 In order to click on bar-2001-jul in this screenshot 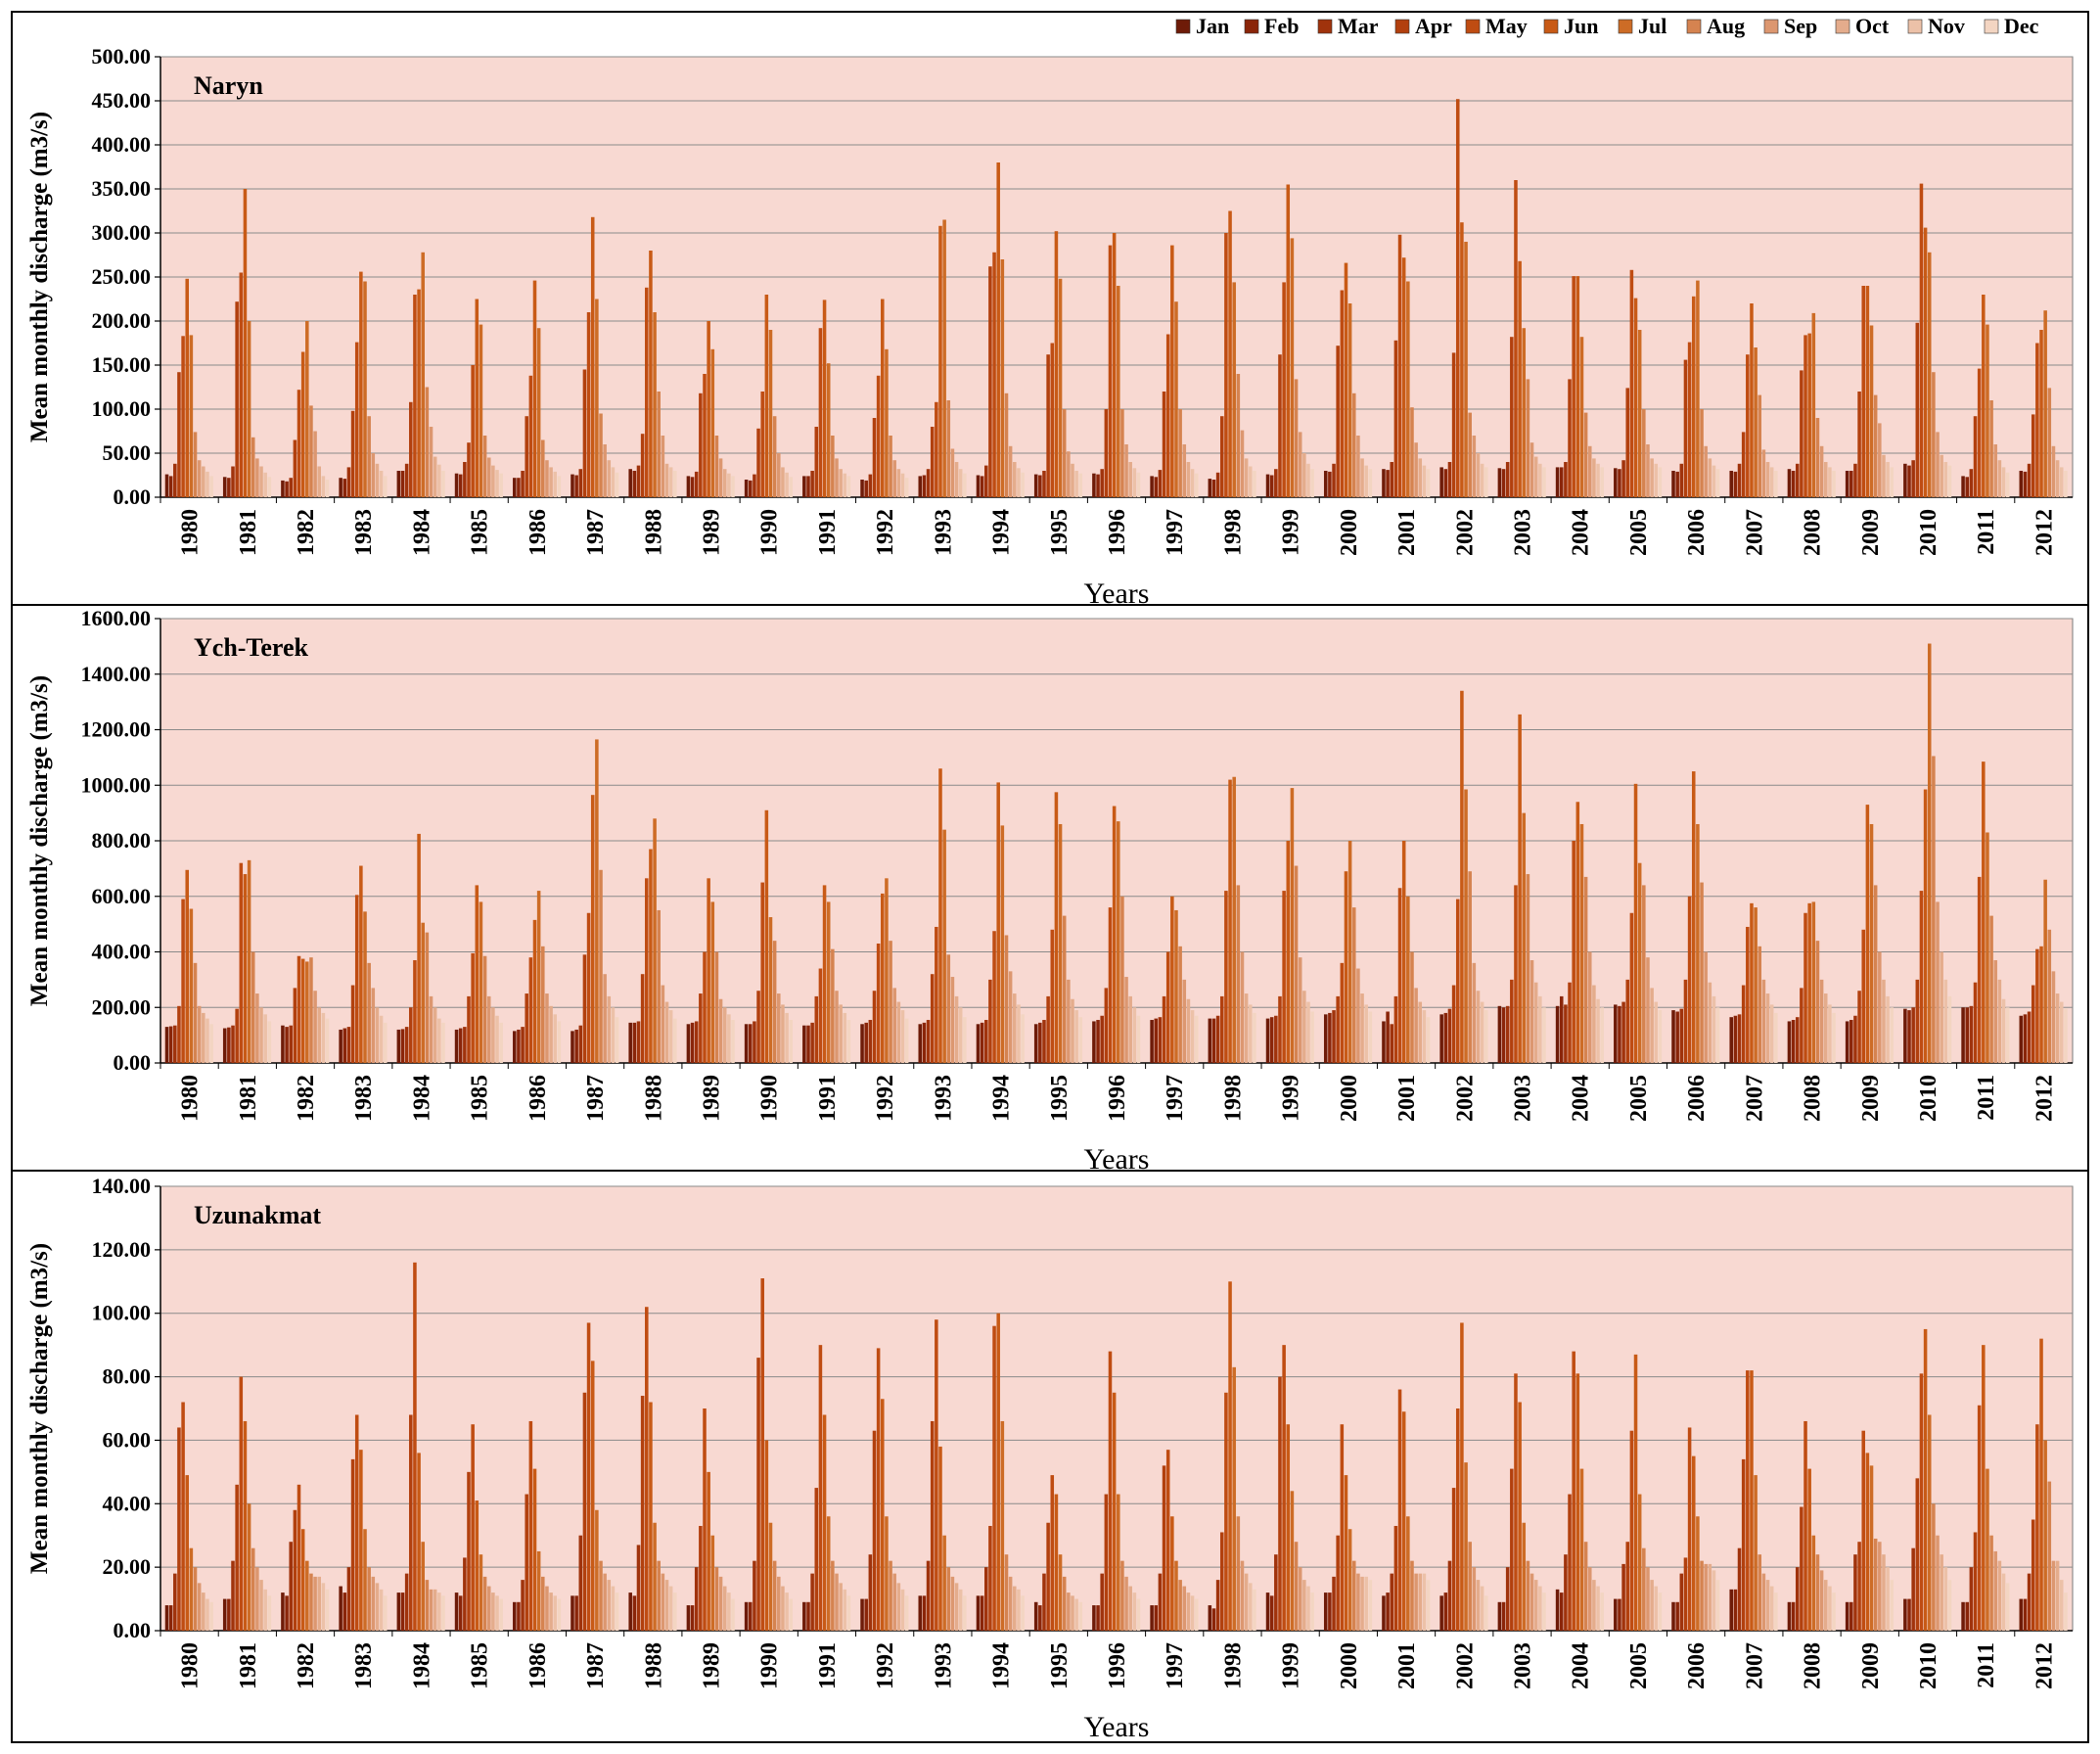, I will do `click(1408, 389)`.